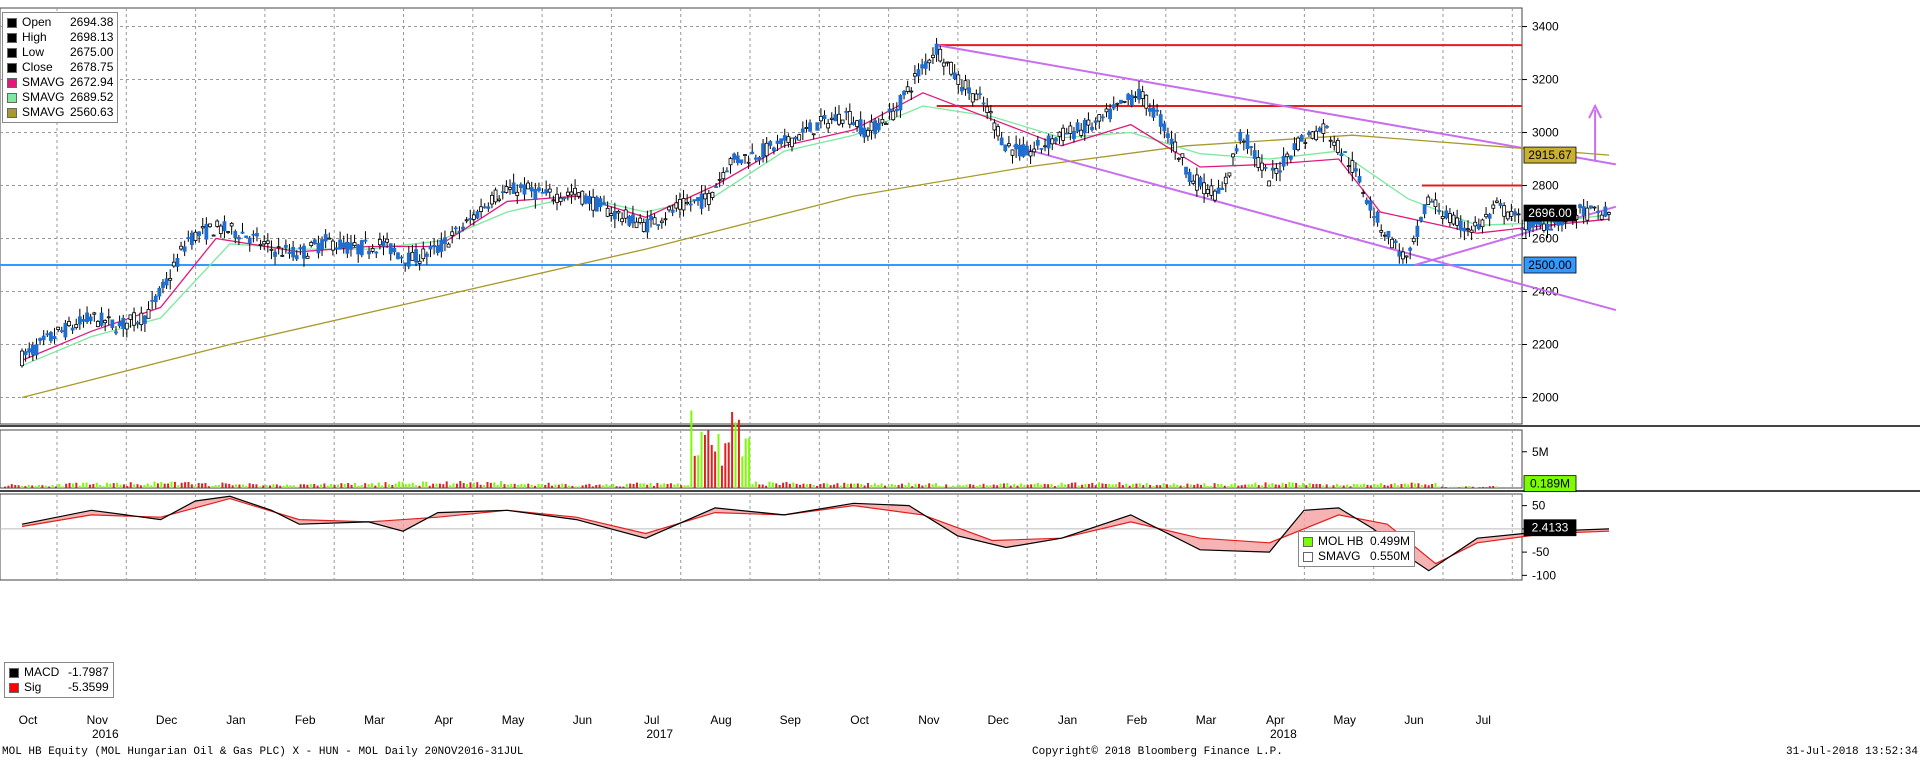 This screenshot has width=1920, height=761. I want to click on legend-value: -1.7987, so click(88, 672).